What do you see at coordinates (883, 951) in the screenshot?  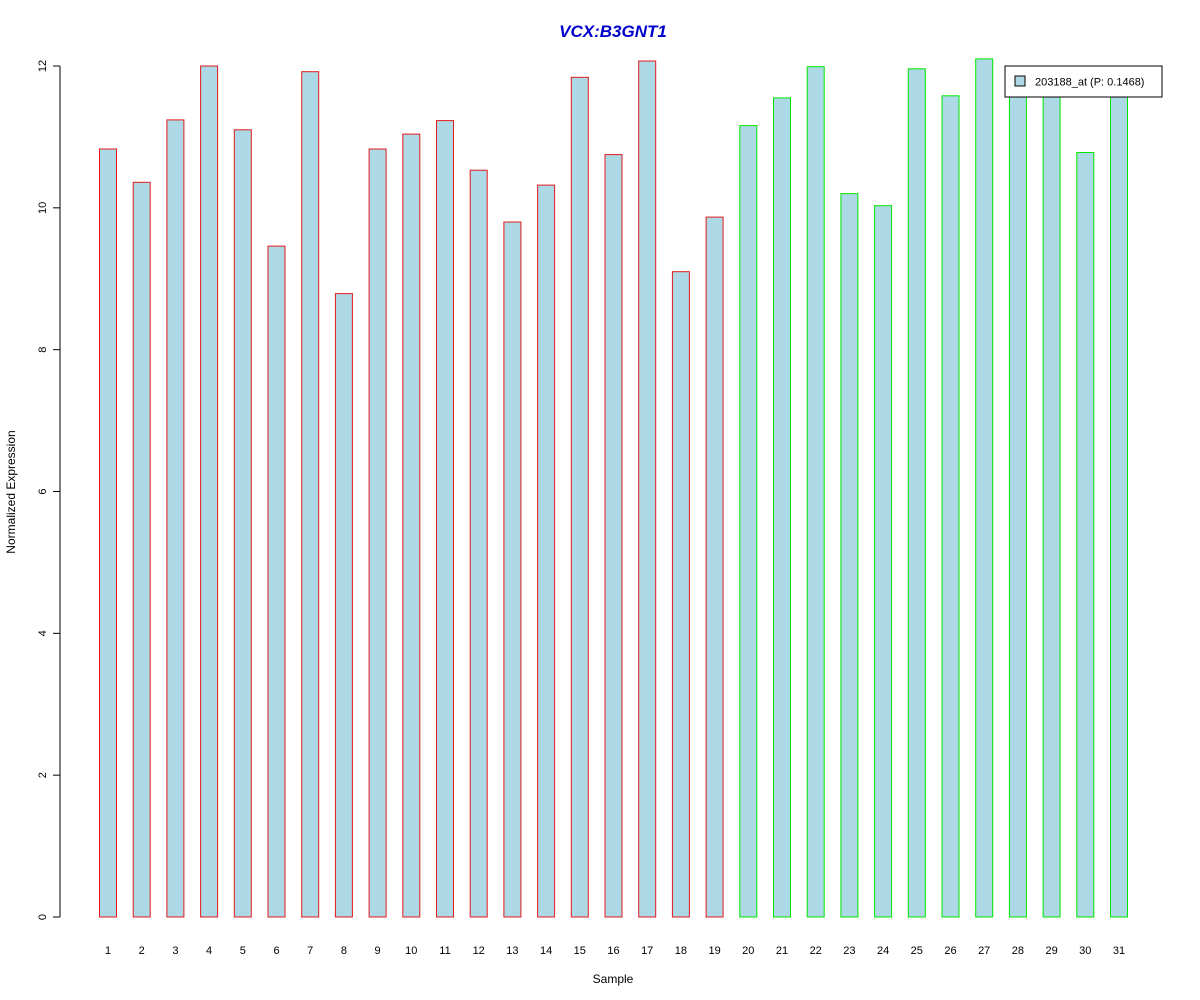 I see `x-tick-label: 24` at bounding box center [883, 951].